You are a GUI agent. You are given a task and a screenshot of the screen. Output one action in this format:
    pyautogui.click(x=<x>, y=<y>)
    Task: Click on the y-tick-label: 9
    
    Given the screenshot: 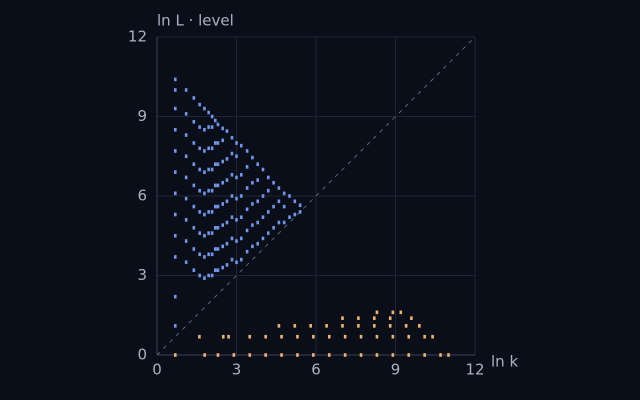 What is the action you would take?
    pyautogui.click(x=142, y=116)
    